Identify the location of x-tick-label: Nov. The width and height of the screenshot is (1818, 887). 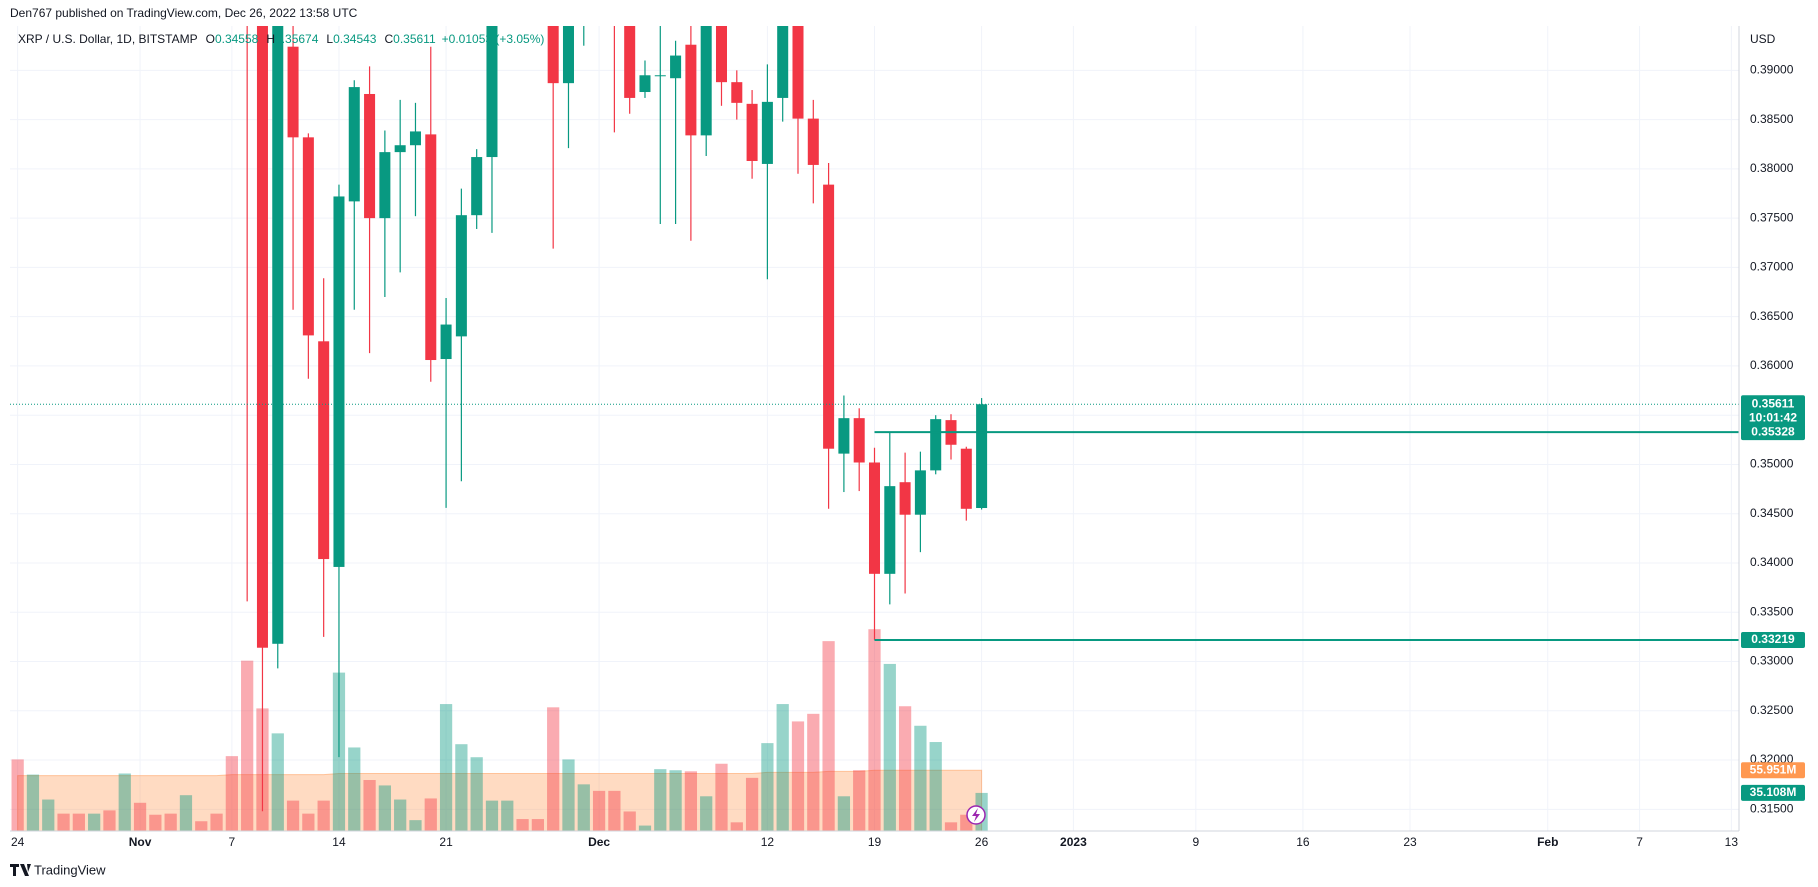
(140, 842).